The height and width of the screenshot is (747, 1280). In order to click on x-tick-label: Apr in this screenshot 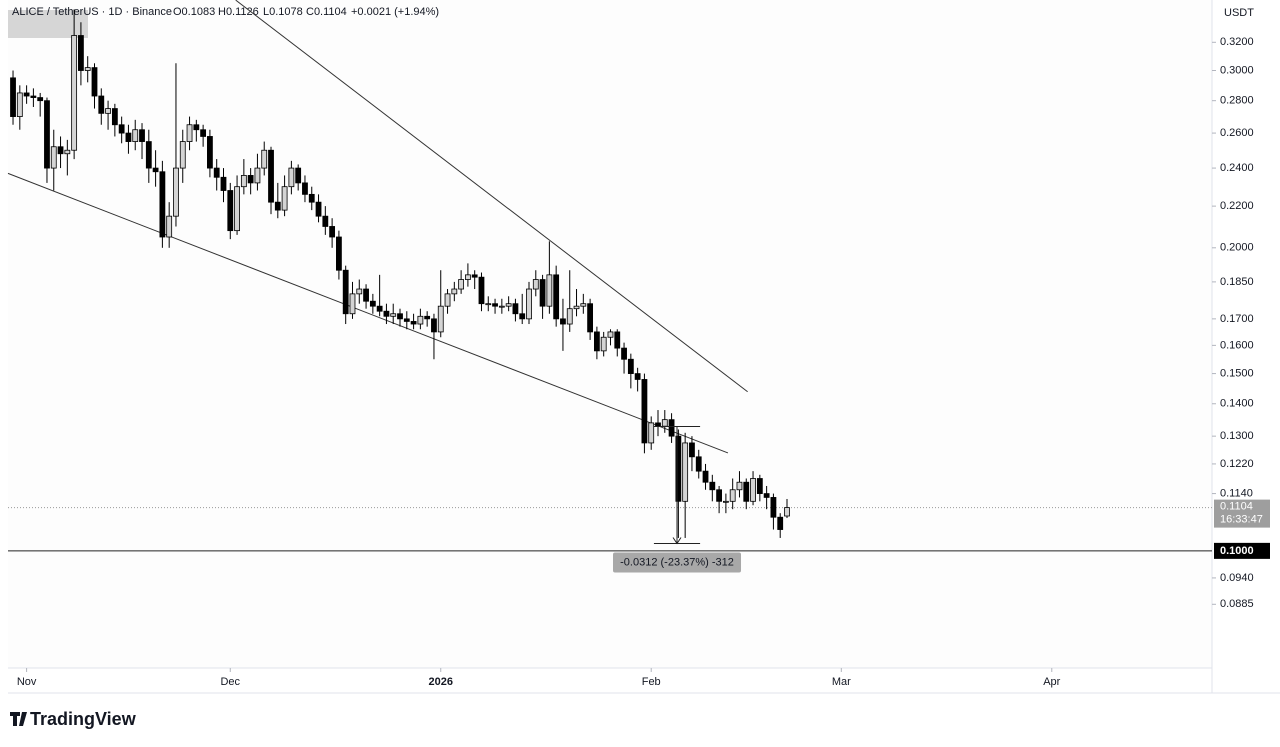, I will do `click(1051, 682)`.